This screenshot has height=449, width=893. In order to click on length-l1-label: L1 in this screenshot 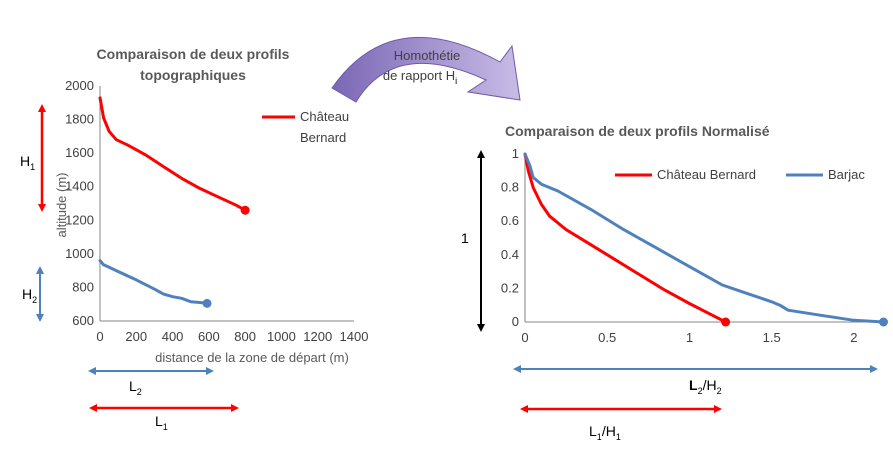, I will do `click(161, 422)`.